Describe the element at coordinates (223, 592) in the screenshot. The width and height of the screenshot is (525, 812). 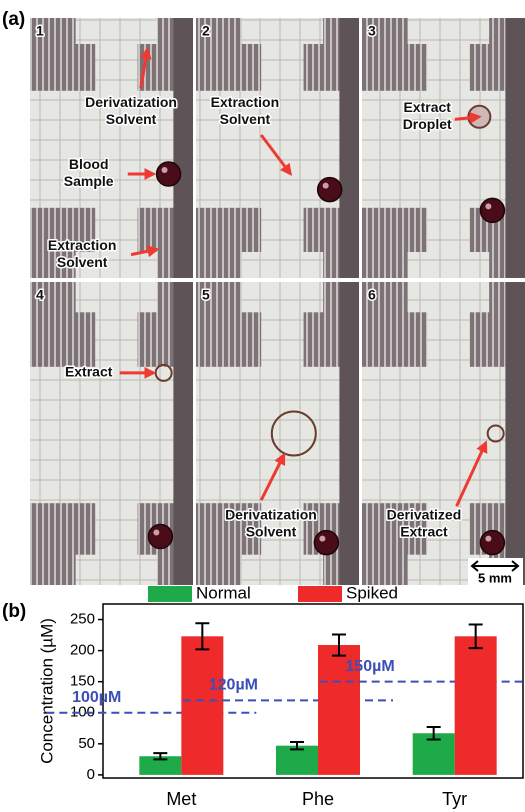
I see `legend-label: Normal` at that location.